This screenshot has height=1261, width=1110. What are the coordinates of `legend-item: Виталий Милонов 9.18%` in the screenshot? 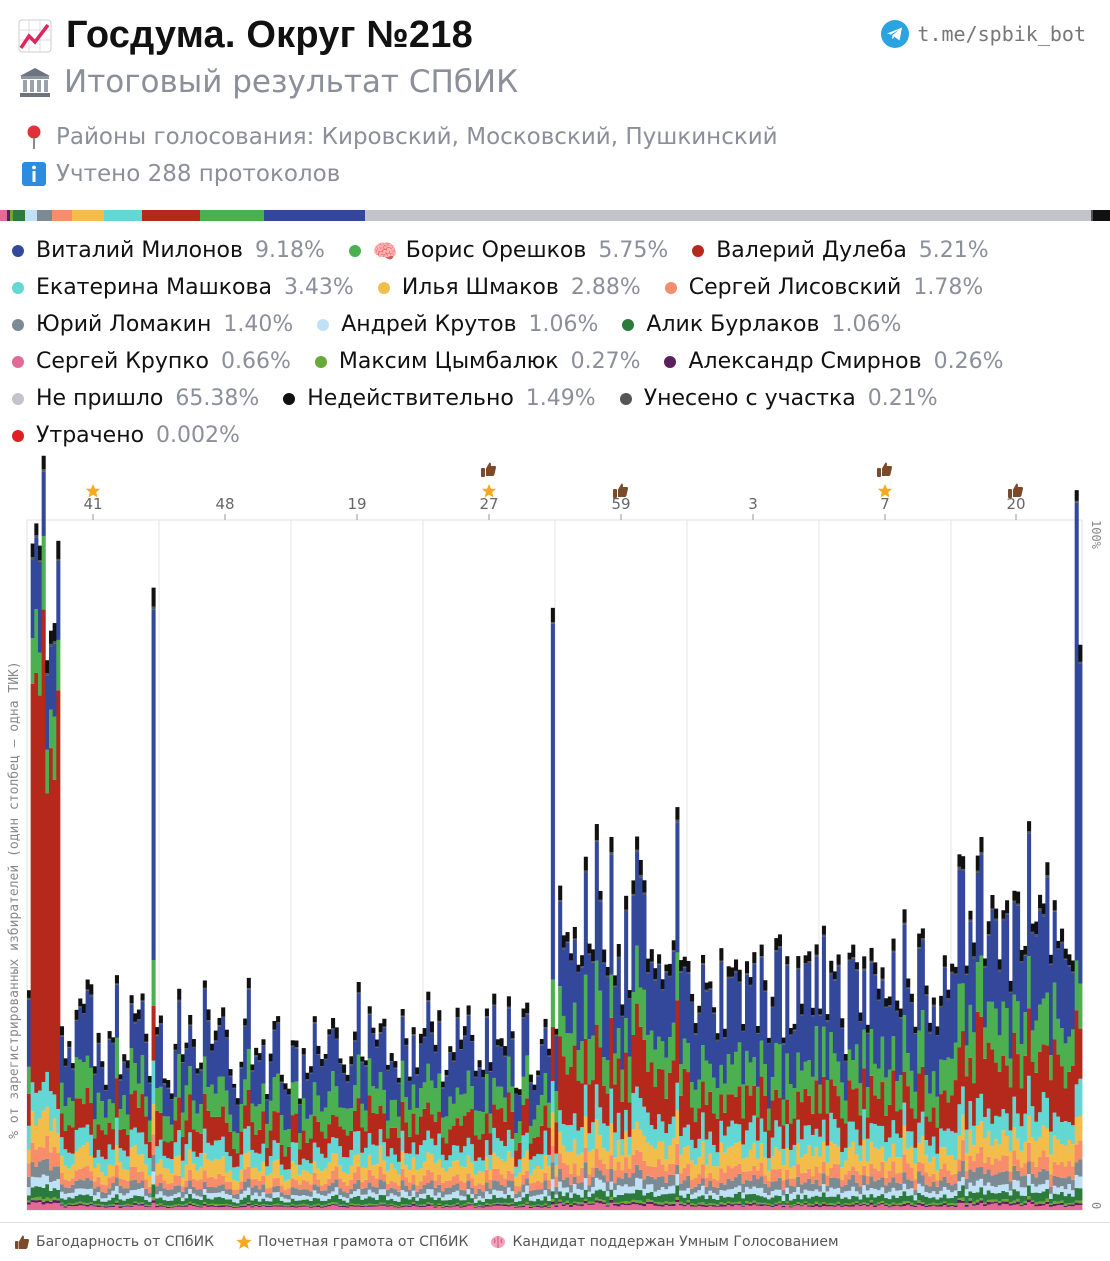 It's located at (167, 250).